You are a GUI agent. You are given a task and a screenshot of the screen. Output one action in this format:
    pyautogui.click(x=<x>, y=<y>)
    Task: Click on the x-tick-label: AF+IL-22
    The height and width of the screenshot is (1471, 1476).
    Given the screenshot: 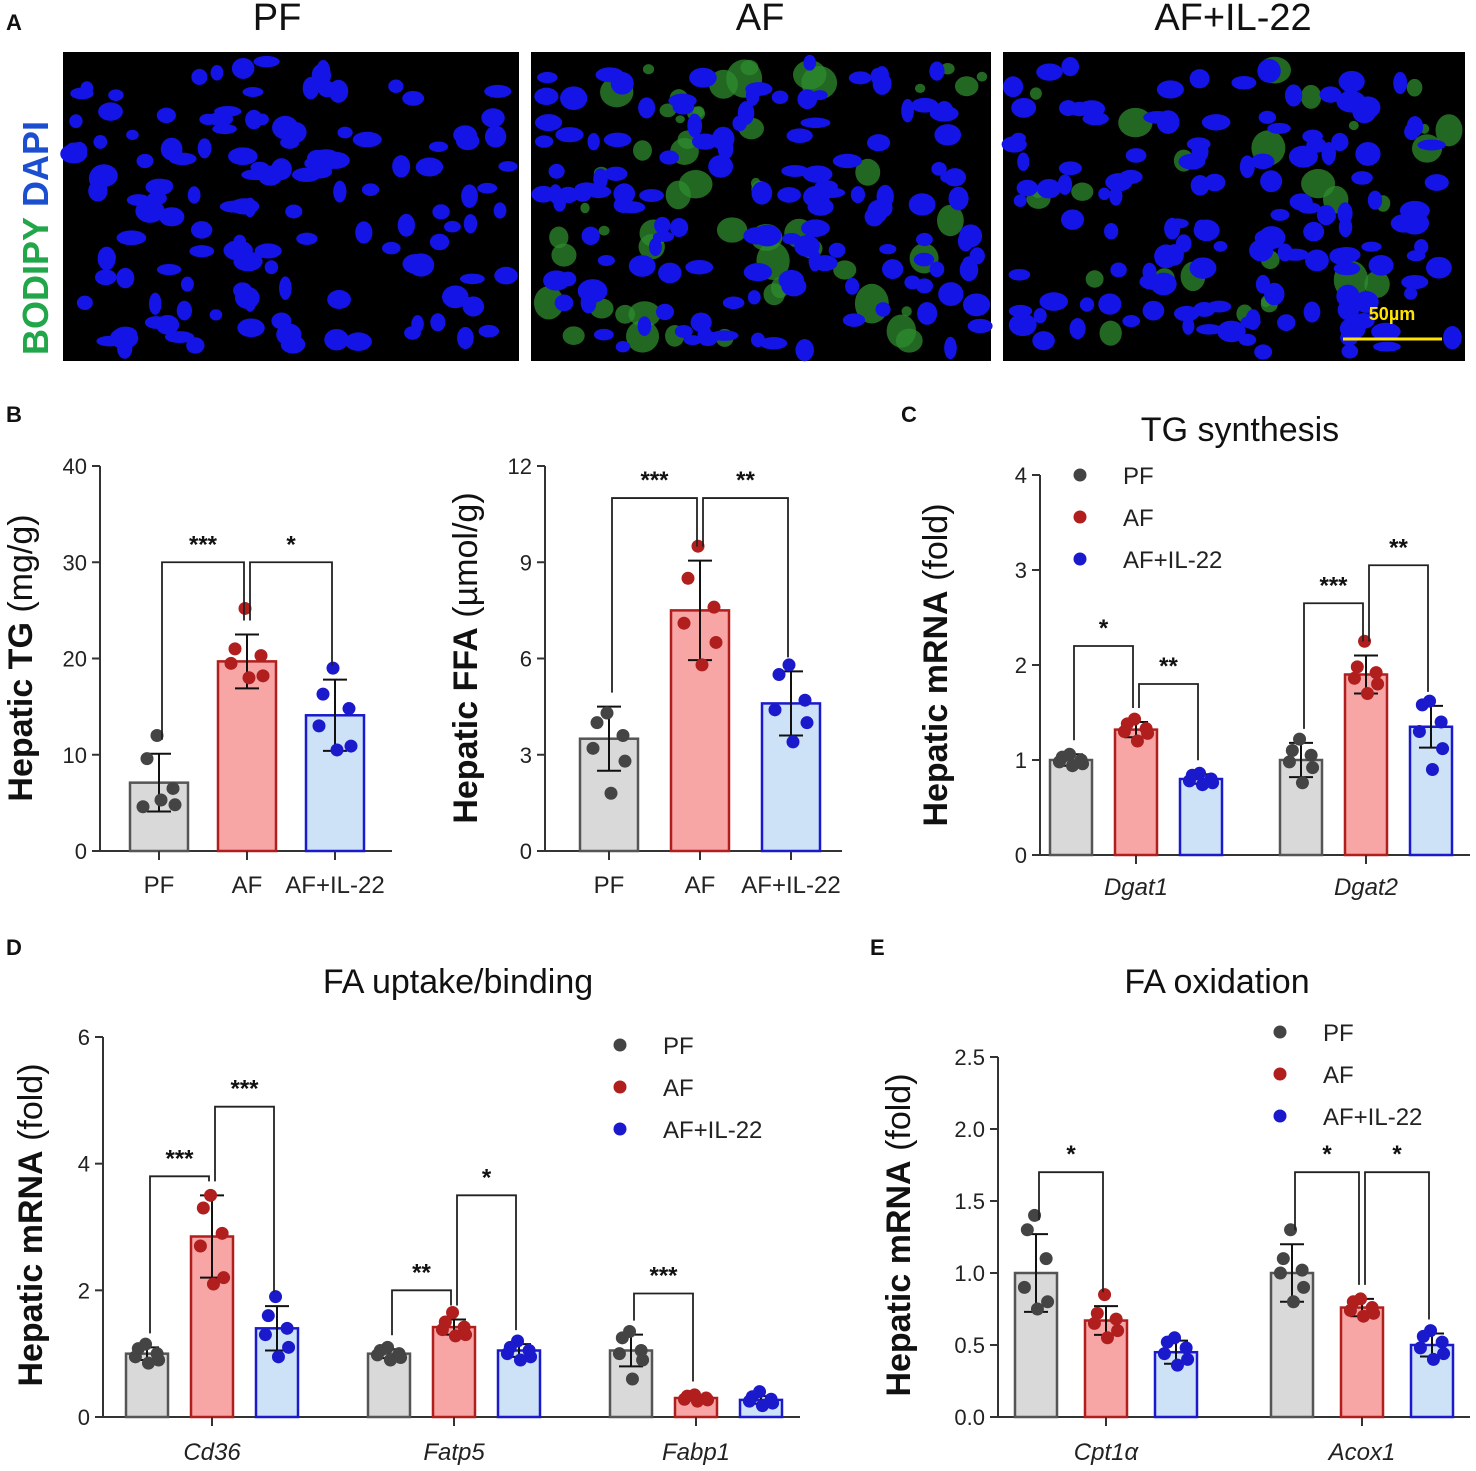 What is the action you would take?
    pyautogui.click(x=334, y=885)
    